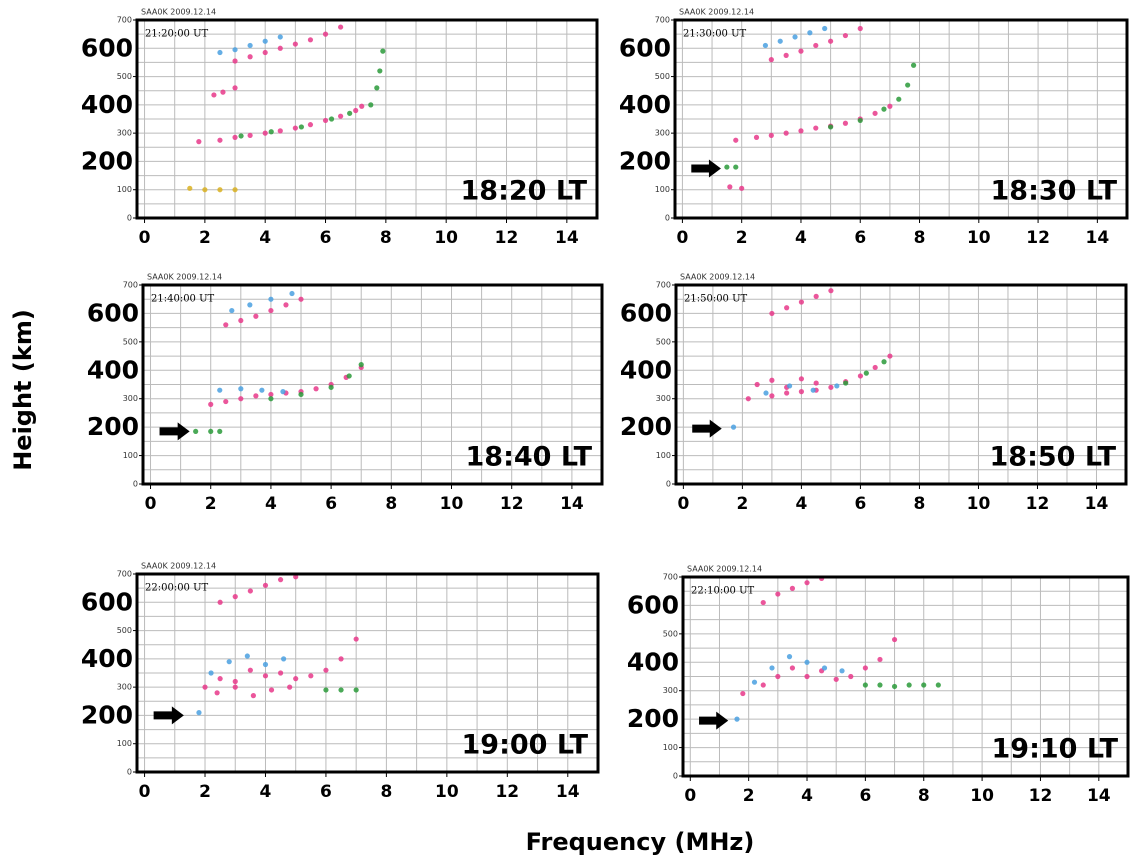  I want to click on y-major-tick-label: 600, so click(107, 601).